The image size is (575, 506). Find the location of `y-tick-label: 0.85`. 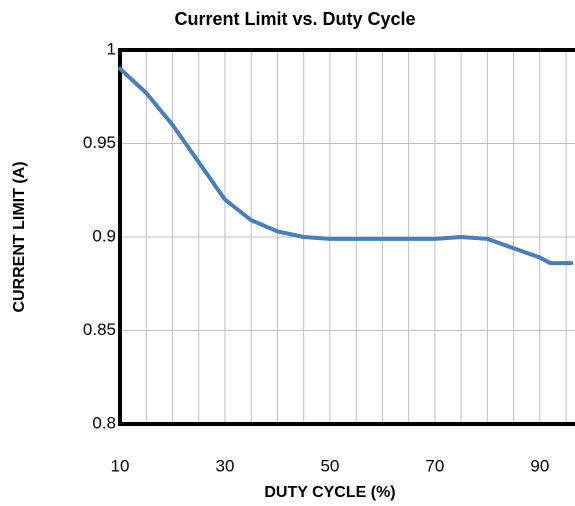

y-tick-label: 0.85 is located at coordinates (99, 329).